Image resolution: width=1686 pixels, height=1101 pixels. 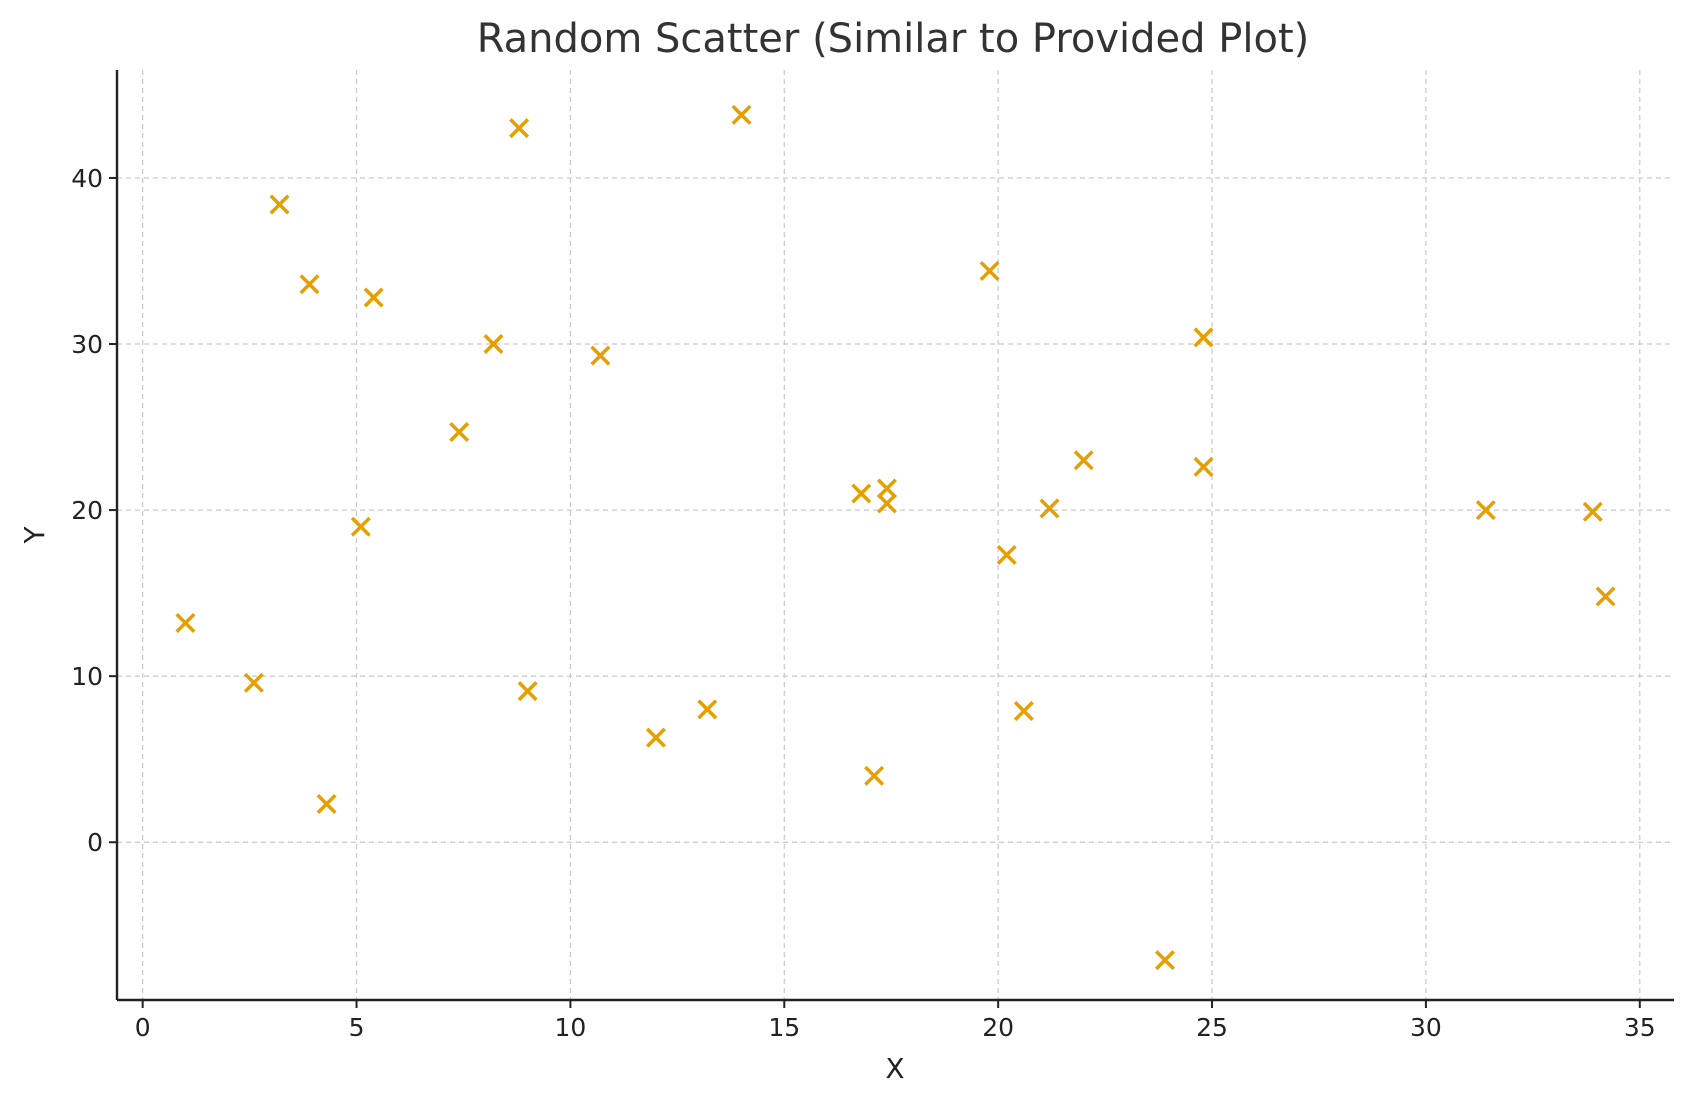 I want to click on y-tick-label: 10, so click(x=87, y=676).